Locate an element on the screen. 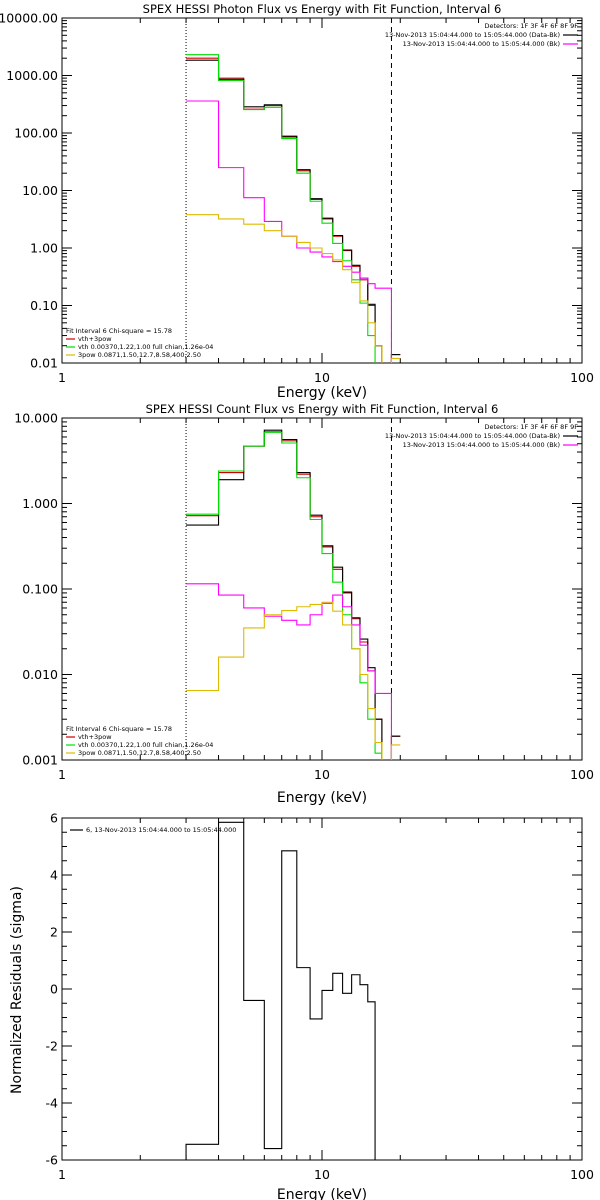  y-tick-label: 1000.00 is located at coordinates (32, 75).